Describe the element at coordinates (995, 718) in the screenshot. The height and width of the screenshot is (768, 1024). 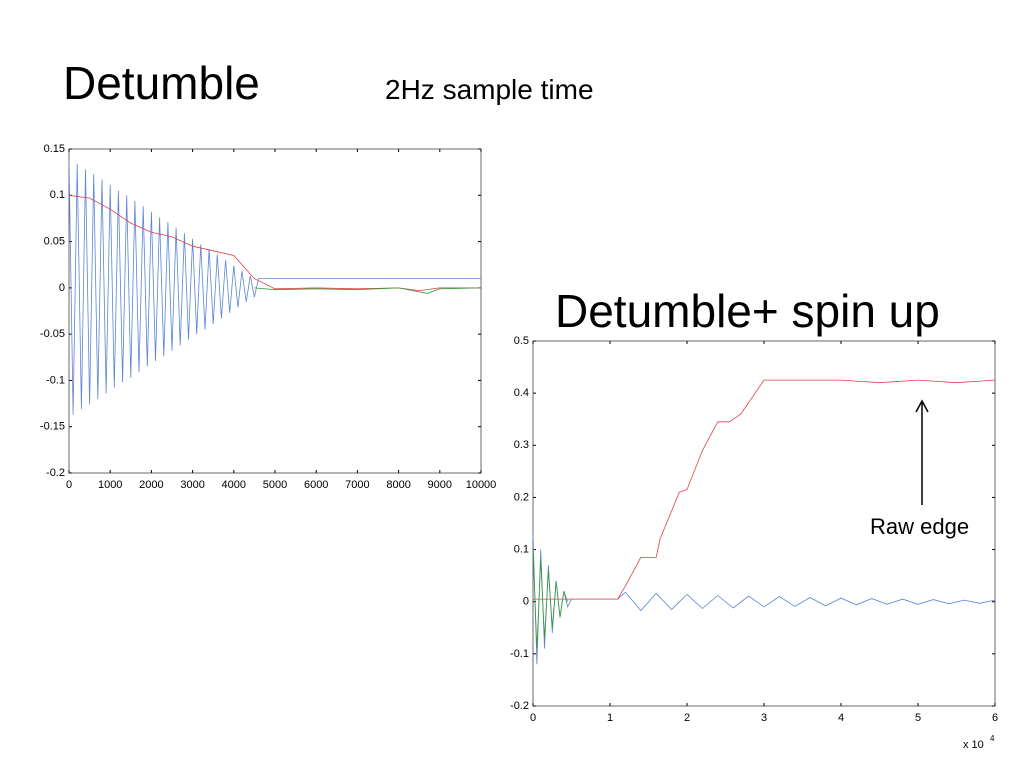
I see `x-tick-label: 6` at that location.